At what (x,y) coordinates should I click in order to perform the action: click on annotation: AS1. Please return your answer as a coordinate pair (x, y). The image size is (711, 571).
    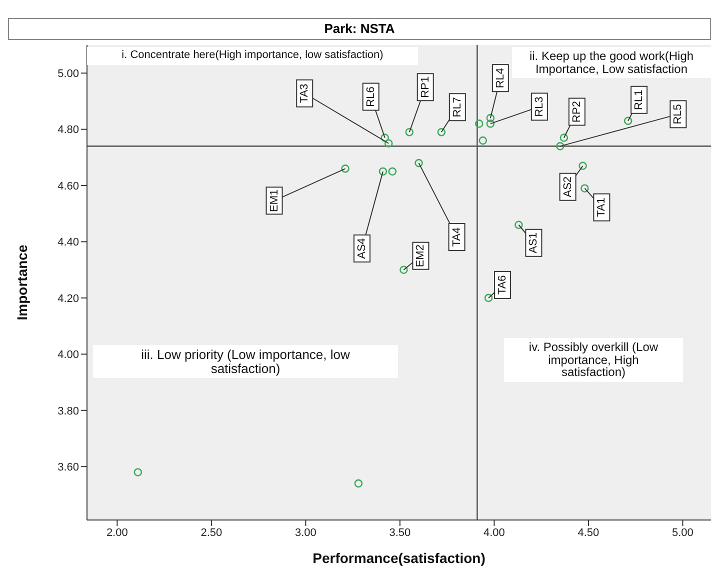
    Looking at the image, I should click on (534, 243).